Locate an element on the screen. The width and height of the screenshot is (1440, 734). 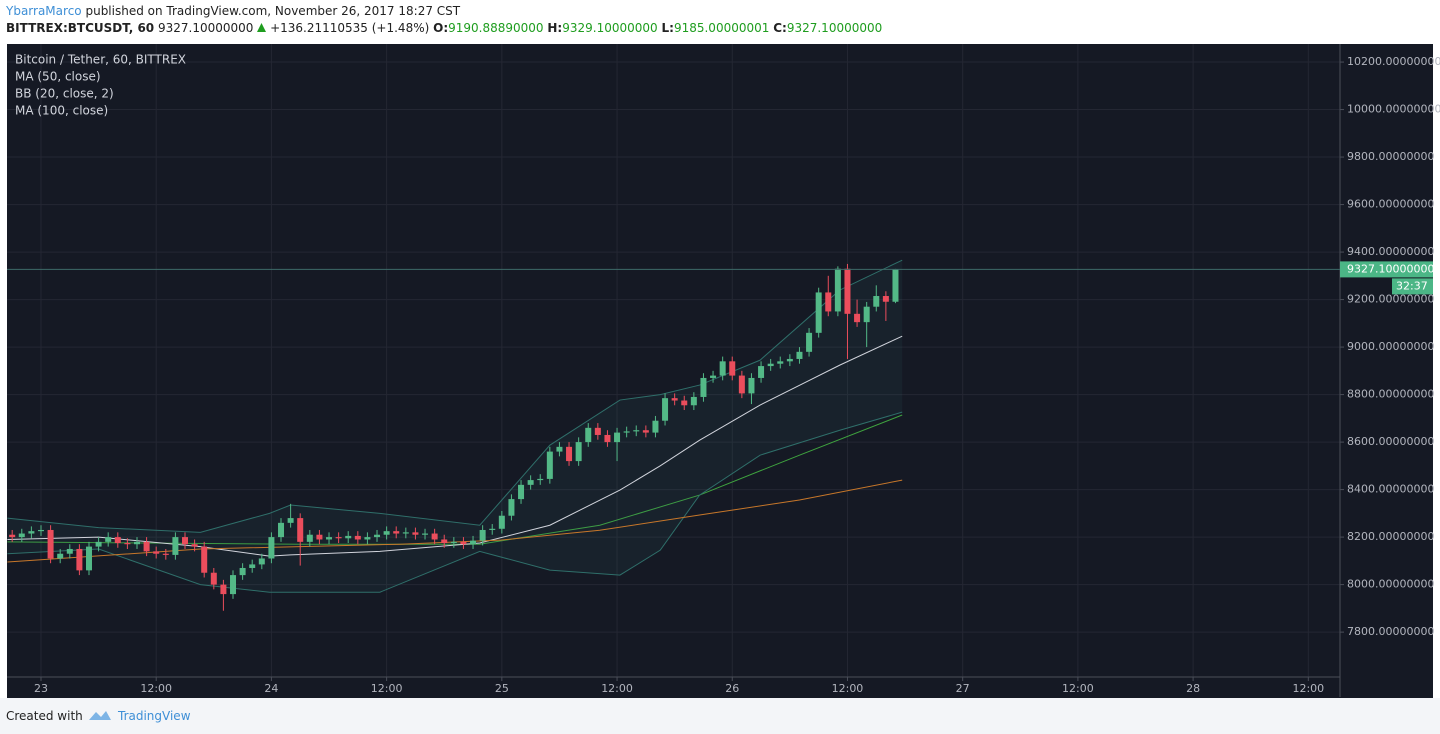
y-tick-label: 8200.00000000 is located at coordinates (1390, 536).